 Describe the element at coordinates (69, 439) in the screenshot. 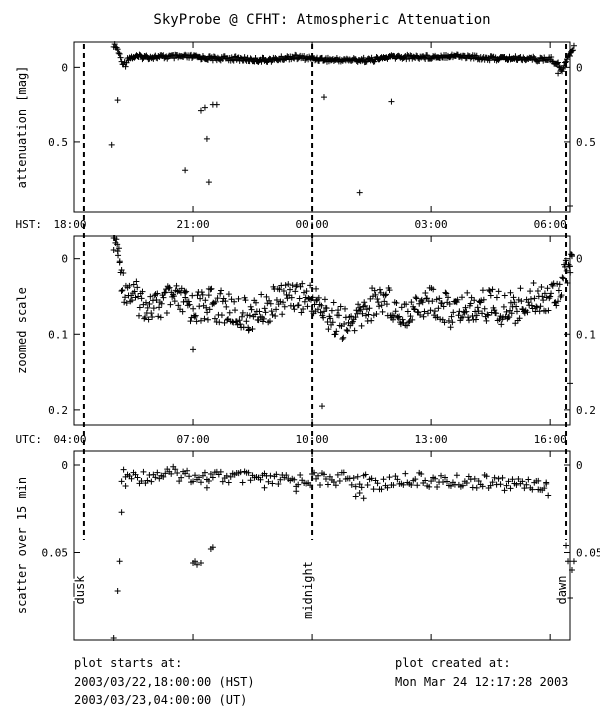

I see `x-tick-label: 04:00` at that location.